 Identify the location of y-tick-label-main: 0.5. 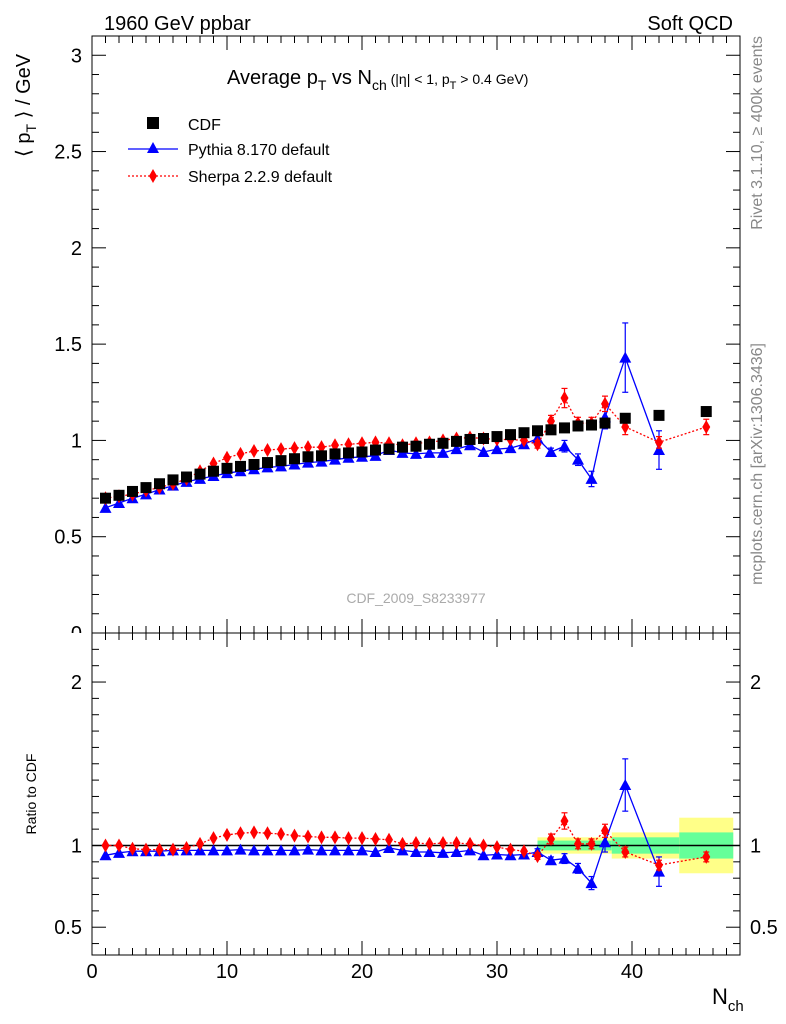
(68, 538).